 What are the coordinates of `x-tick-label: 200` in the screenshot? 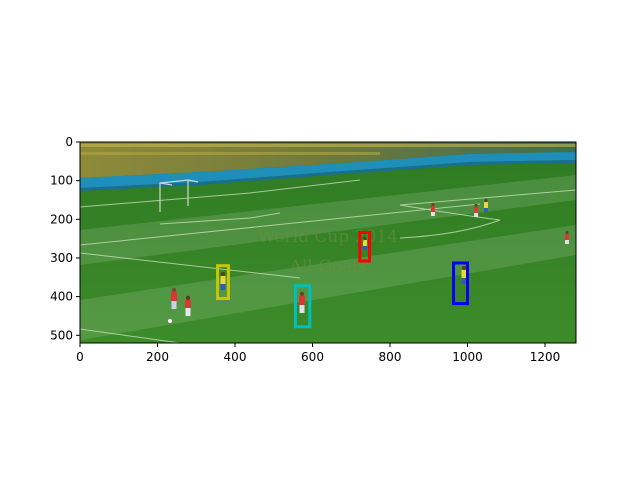 It's located at (157, 357).